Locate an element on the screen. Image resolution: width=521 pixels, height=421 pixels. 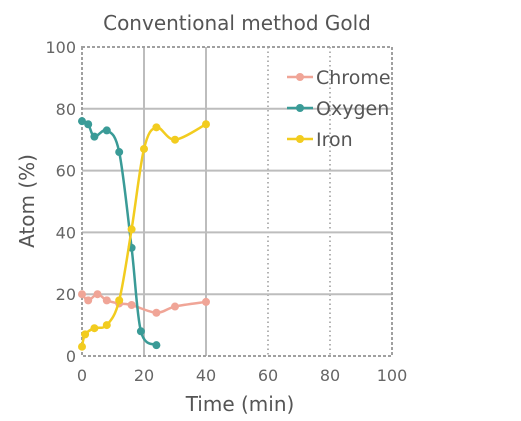
legend-label: Oxygen is located at coordinates (352, 109).